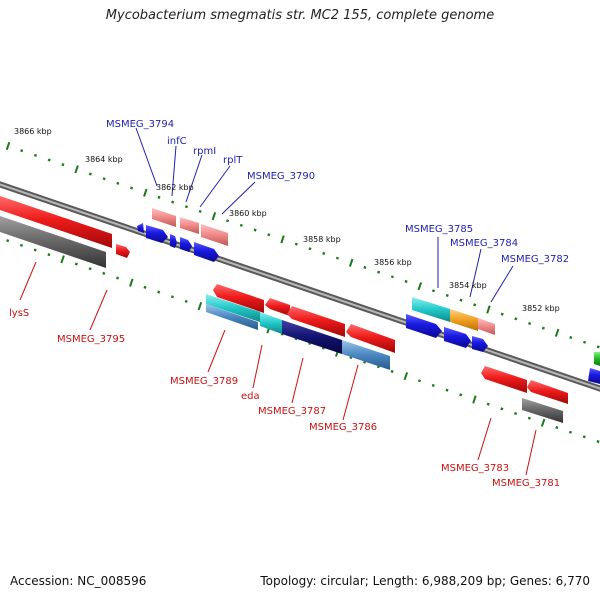 This screenshot has height=600, width=600. What do you see at coordinates (431, 309) in the screenshot?
I see `cds-msmeg-3785-cyan` at bounding box center [431, 309].